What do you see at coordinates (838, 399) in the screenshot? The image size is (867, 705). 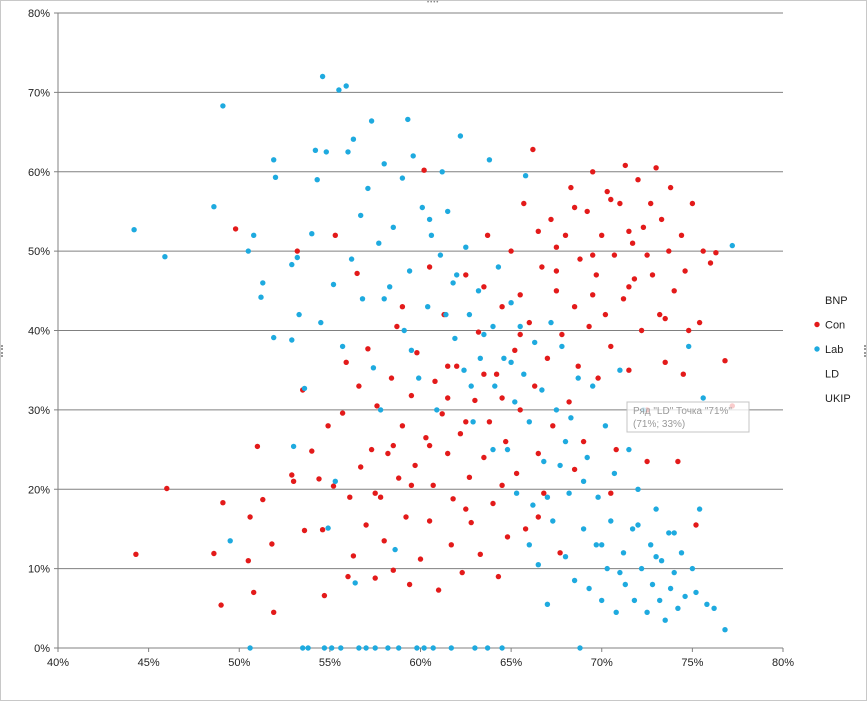 I see `legend-item-ukip: UKIP` at bounding box center [838, 399].